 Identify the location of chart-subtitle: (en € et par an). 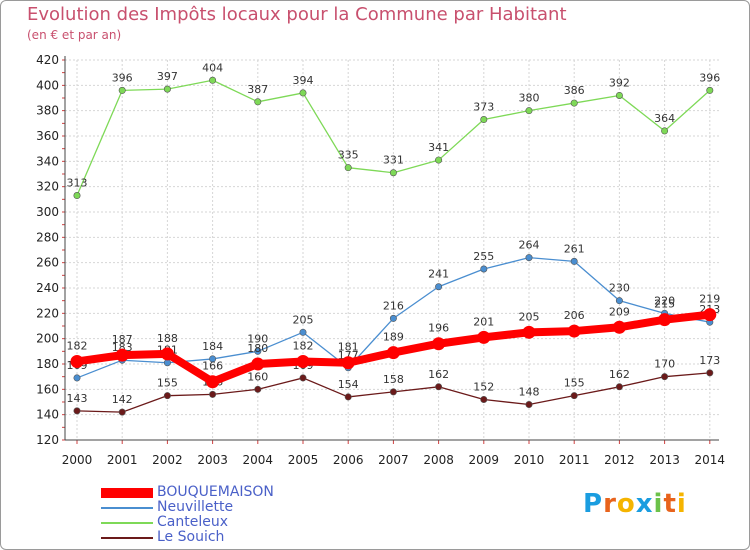
(74, 35).